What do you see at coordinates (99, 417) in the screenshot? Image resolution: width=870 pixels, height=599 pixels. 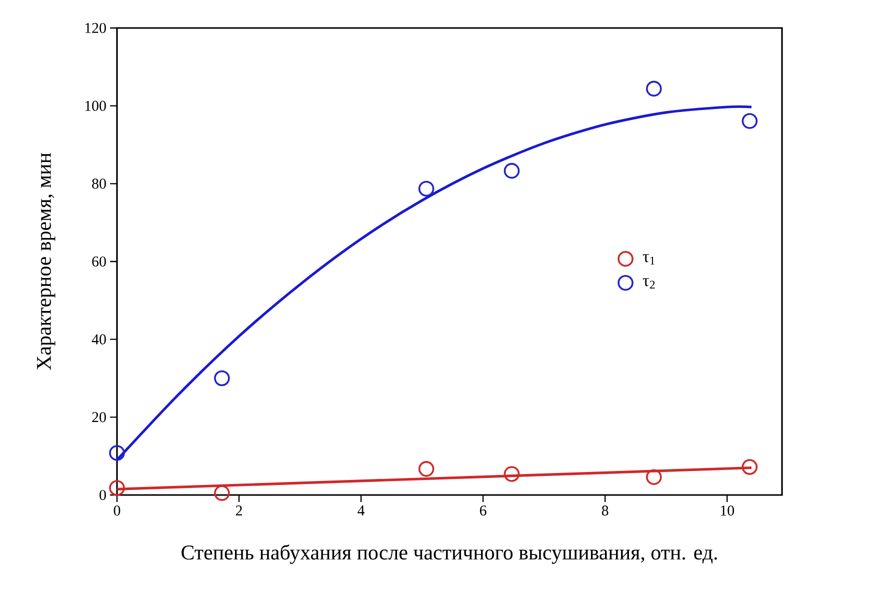 I see `y-tick-label: 20` at bounding box center [99, 417].